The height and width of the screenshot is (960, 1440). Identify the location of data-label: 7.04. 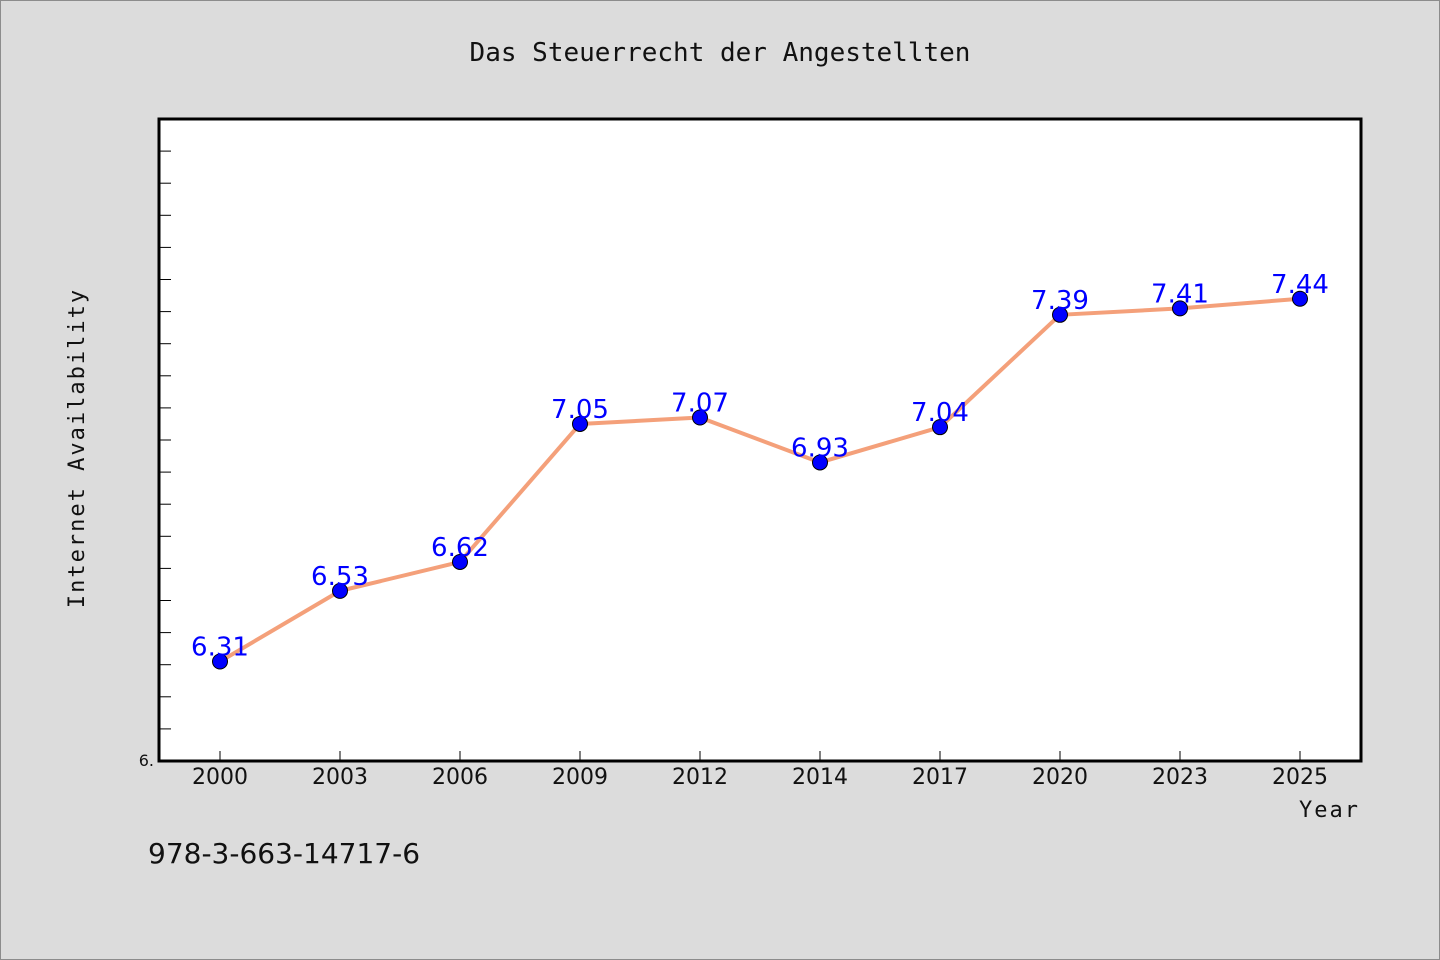
(940, 413).